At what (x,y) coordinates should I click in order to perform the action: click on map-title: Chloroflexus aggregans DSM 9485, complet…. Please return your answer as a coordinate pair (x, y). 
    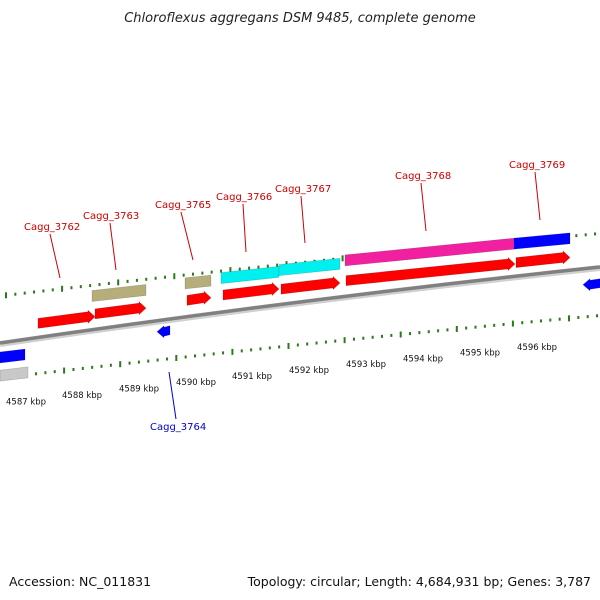
    Looking at the image, I should click on (300, 18).